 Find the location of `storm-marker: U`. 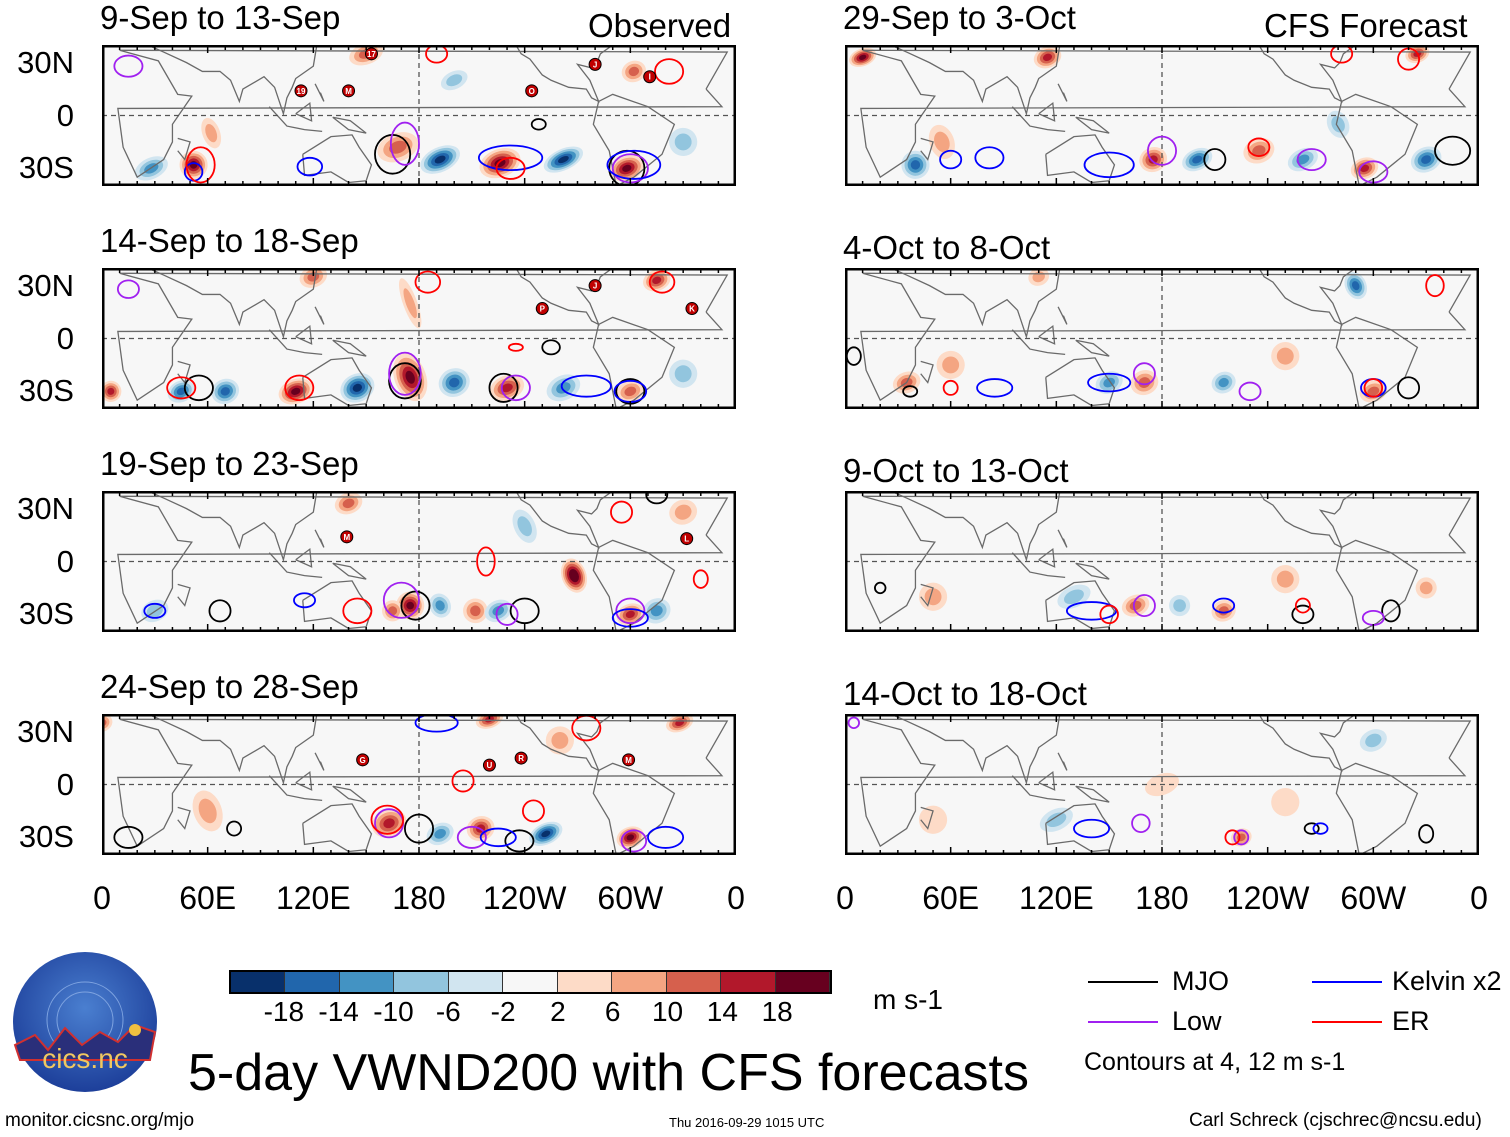

storm-marker: U is located at coordinates (489, 765).